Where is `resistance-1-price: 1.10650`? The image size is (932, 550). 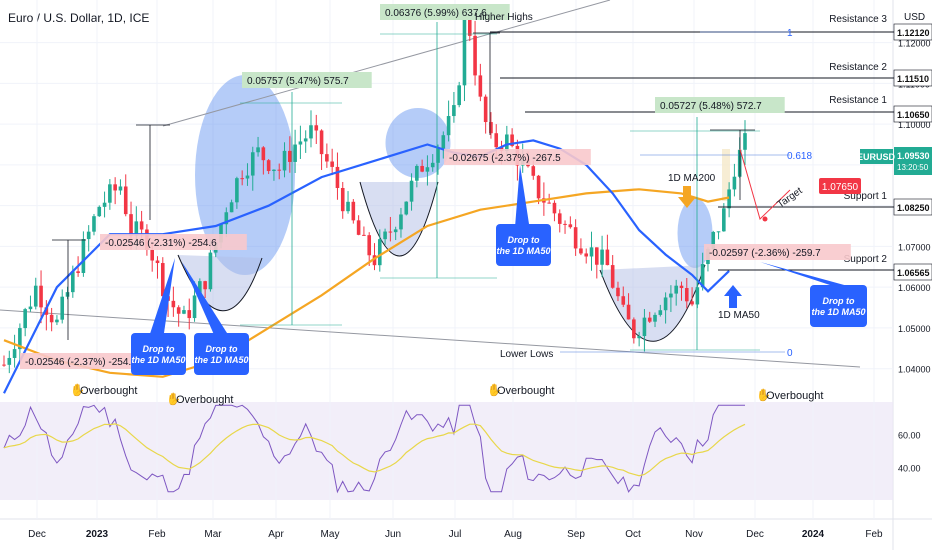 resistance-1-price: 1.10650 is located at coordinates (913, 115).